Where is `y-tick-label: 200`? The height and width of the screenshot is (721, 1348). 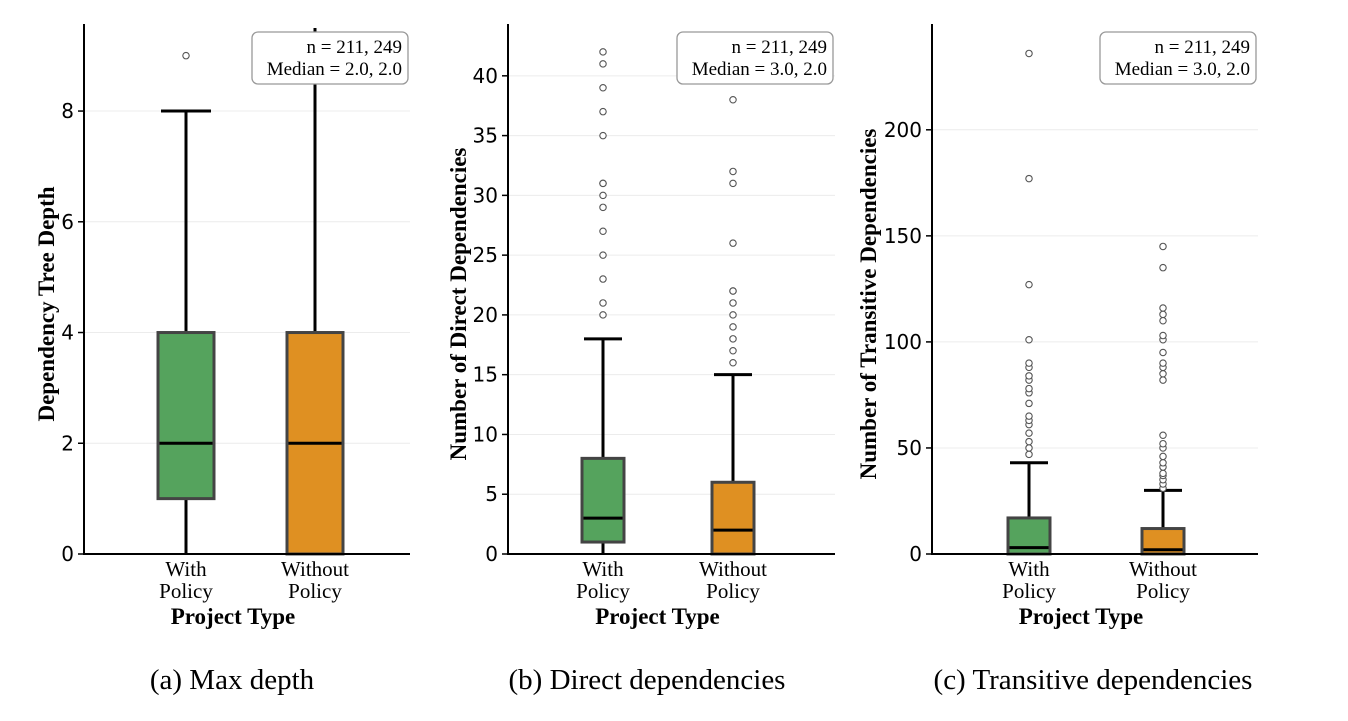
y-tick-label: 200 is located at coordinates (903, 130).